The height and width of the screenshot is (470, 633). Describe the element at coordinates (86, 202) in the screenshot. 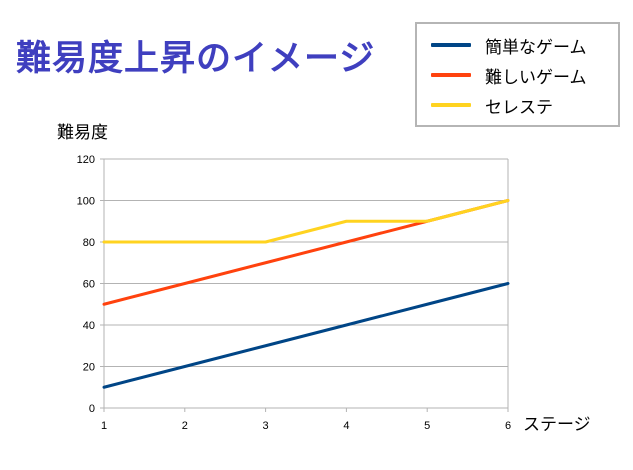

I see `y-tick-label-100: 100` at that location.